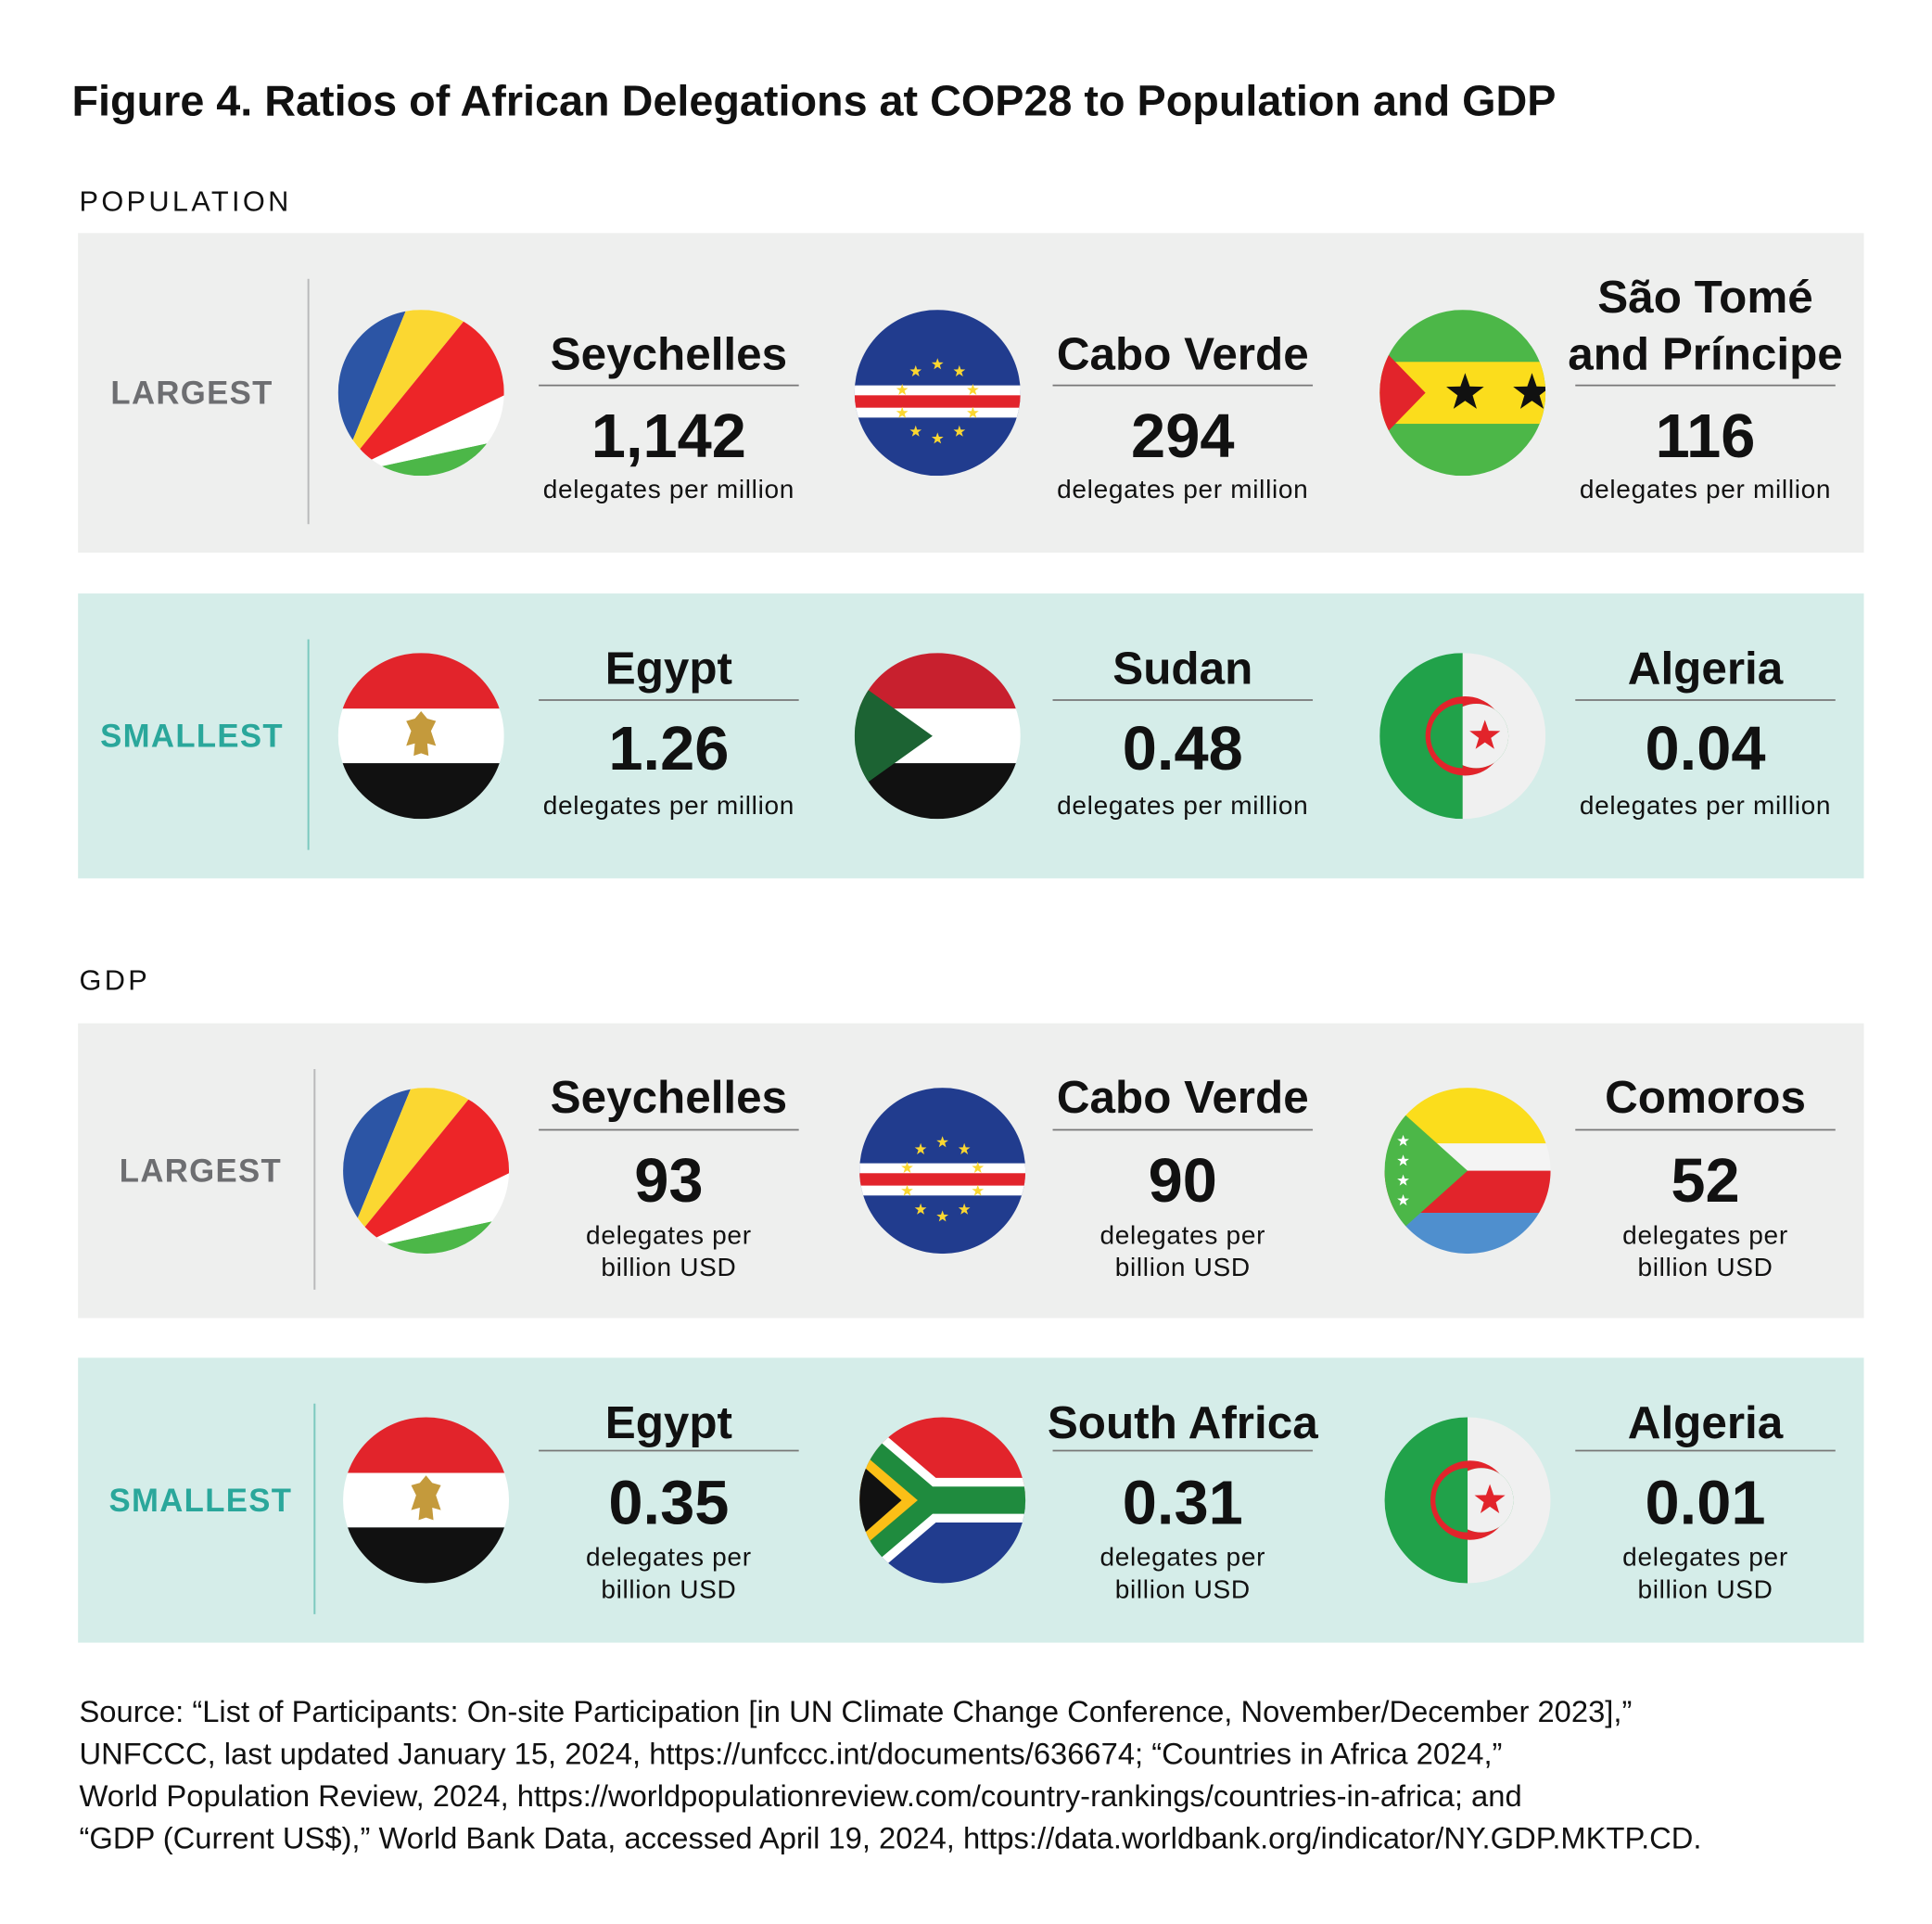 This screenshot has width=1932, height=1924. I want to click on ratio-value: 90, so click(1183, 1181).